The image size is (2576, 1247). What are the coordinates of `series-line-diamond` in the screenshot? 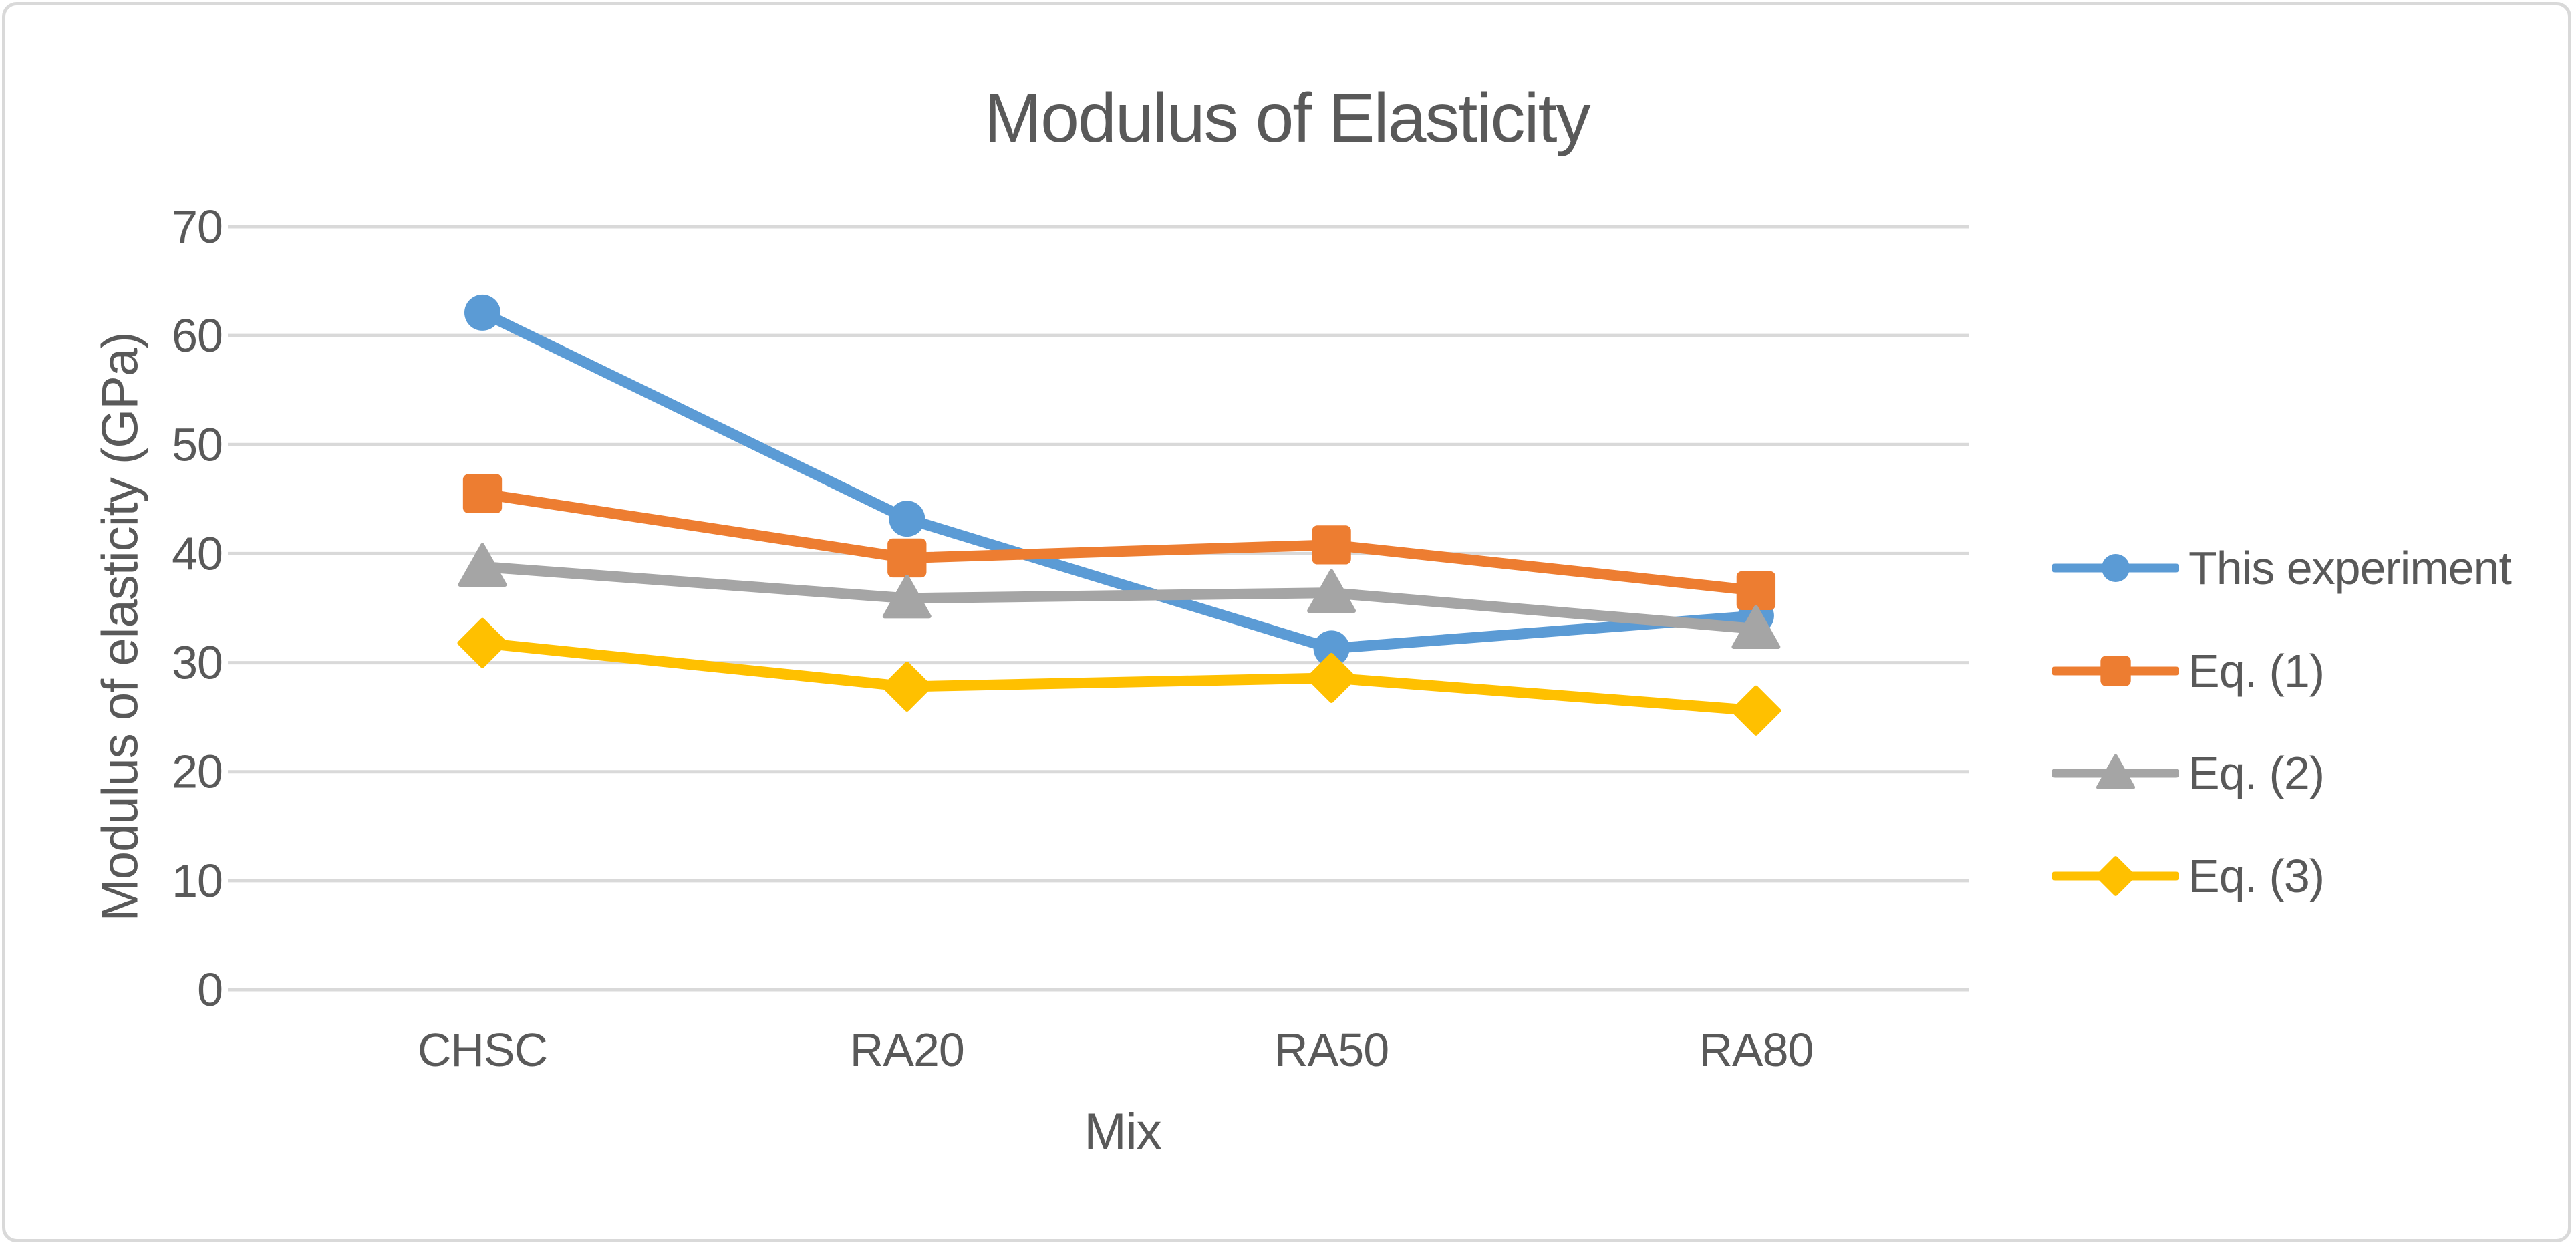 It's located at (1119, 677).